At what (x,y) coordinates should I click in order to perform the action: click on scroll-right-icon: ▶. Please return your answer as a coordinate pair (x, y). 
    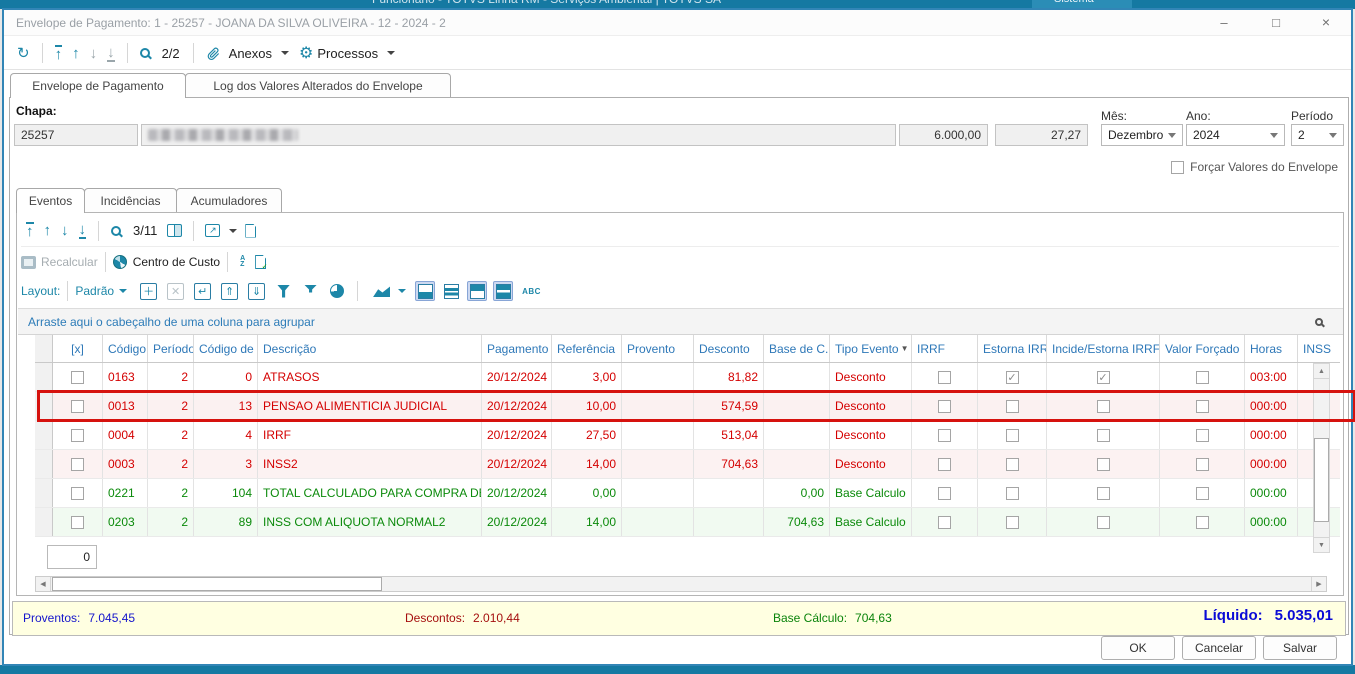
    Looking at the image, I should click on (1318, 584).